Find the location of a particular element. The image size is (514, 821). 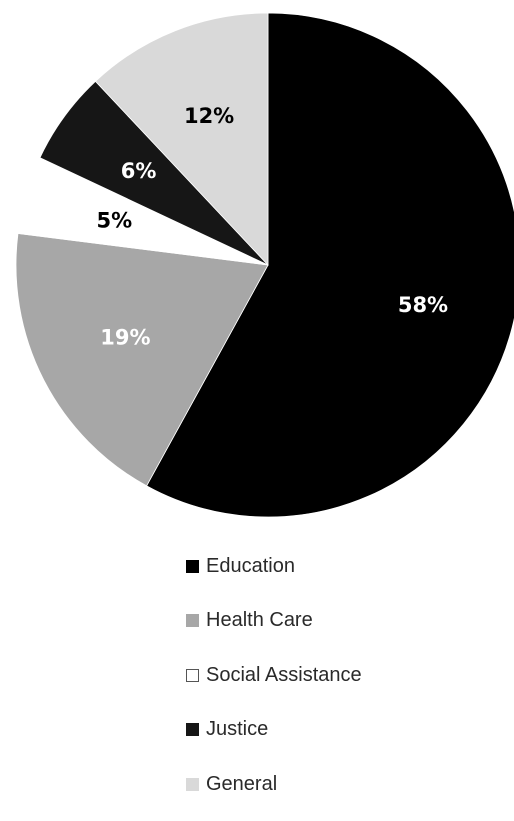

legend-swatch-justice is located at coordinates (192, 729).